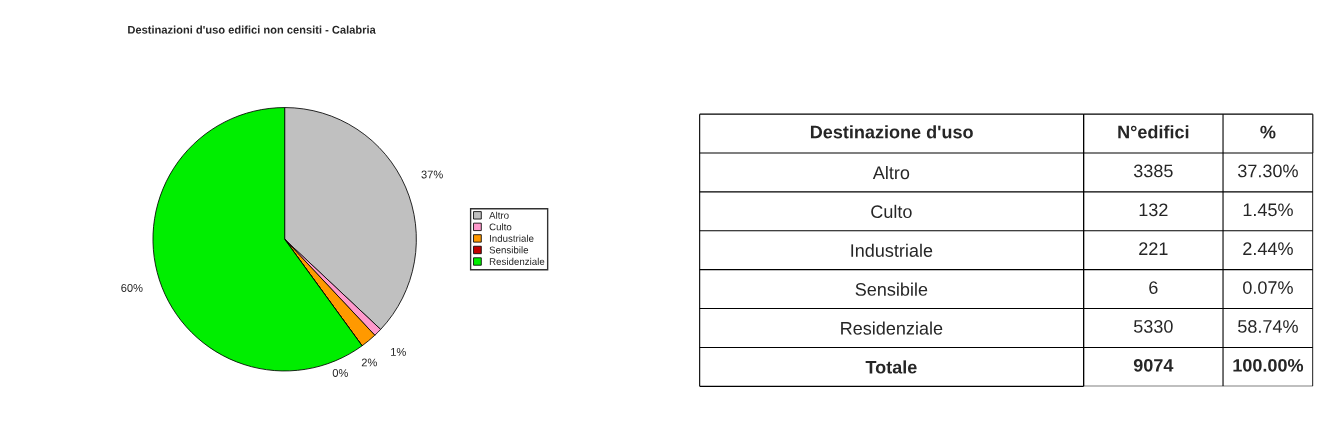 The width and height of the screenshot is (1324, 439). Describe the element at coordinates (892, 328) in the screenshot. I see `category-label: Residenziale` at that location.